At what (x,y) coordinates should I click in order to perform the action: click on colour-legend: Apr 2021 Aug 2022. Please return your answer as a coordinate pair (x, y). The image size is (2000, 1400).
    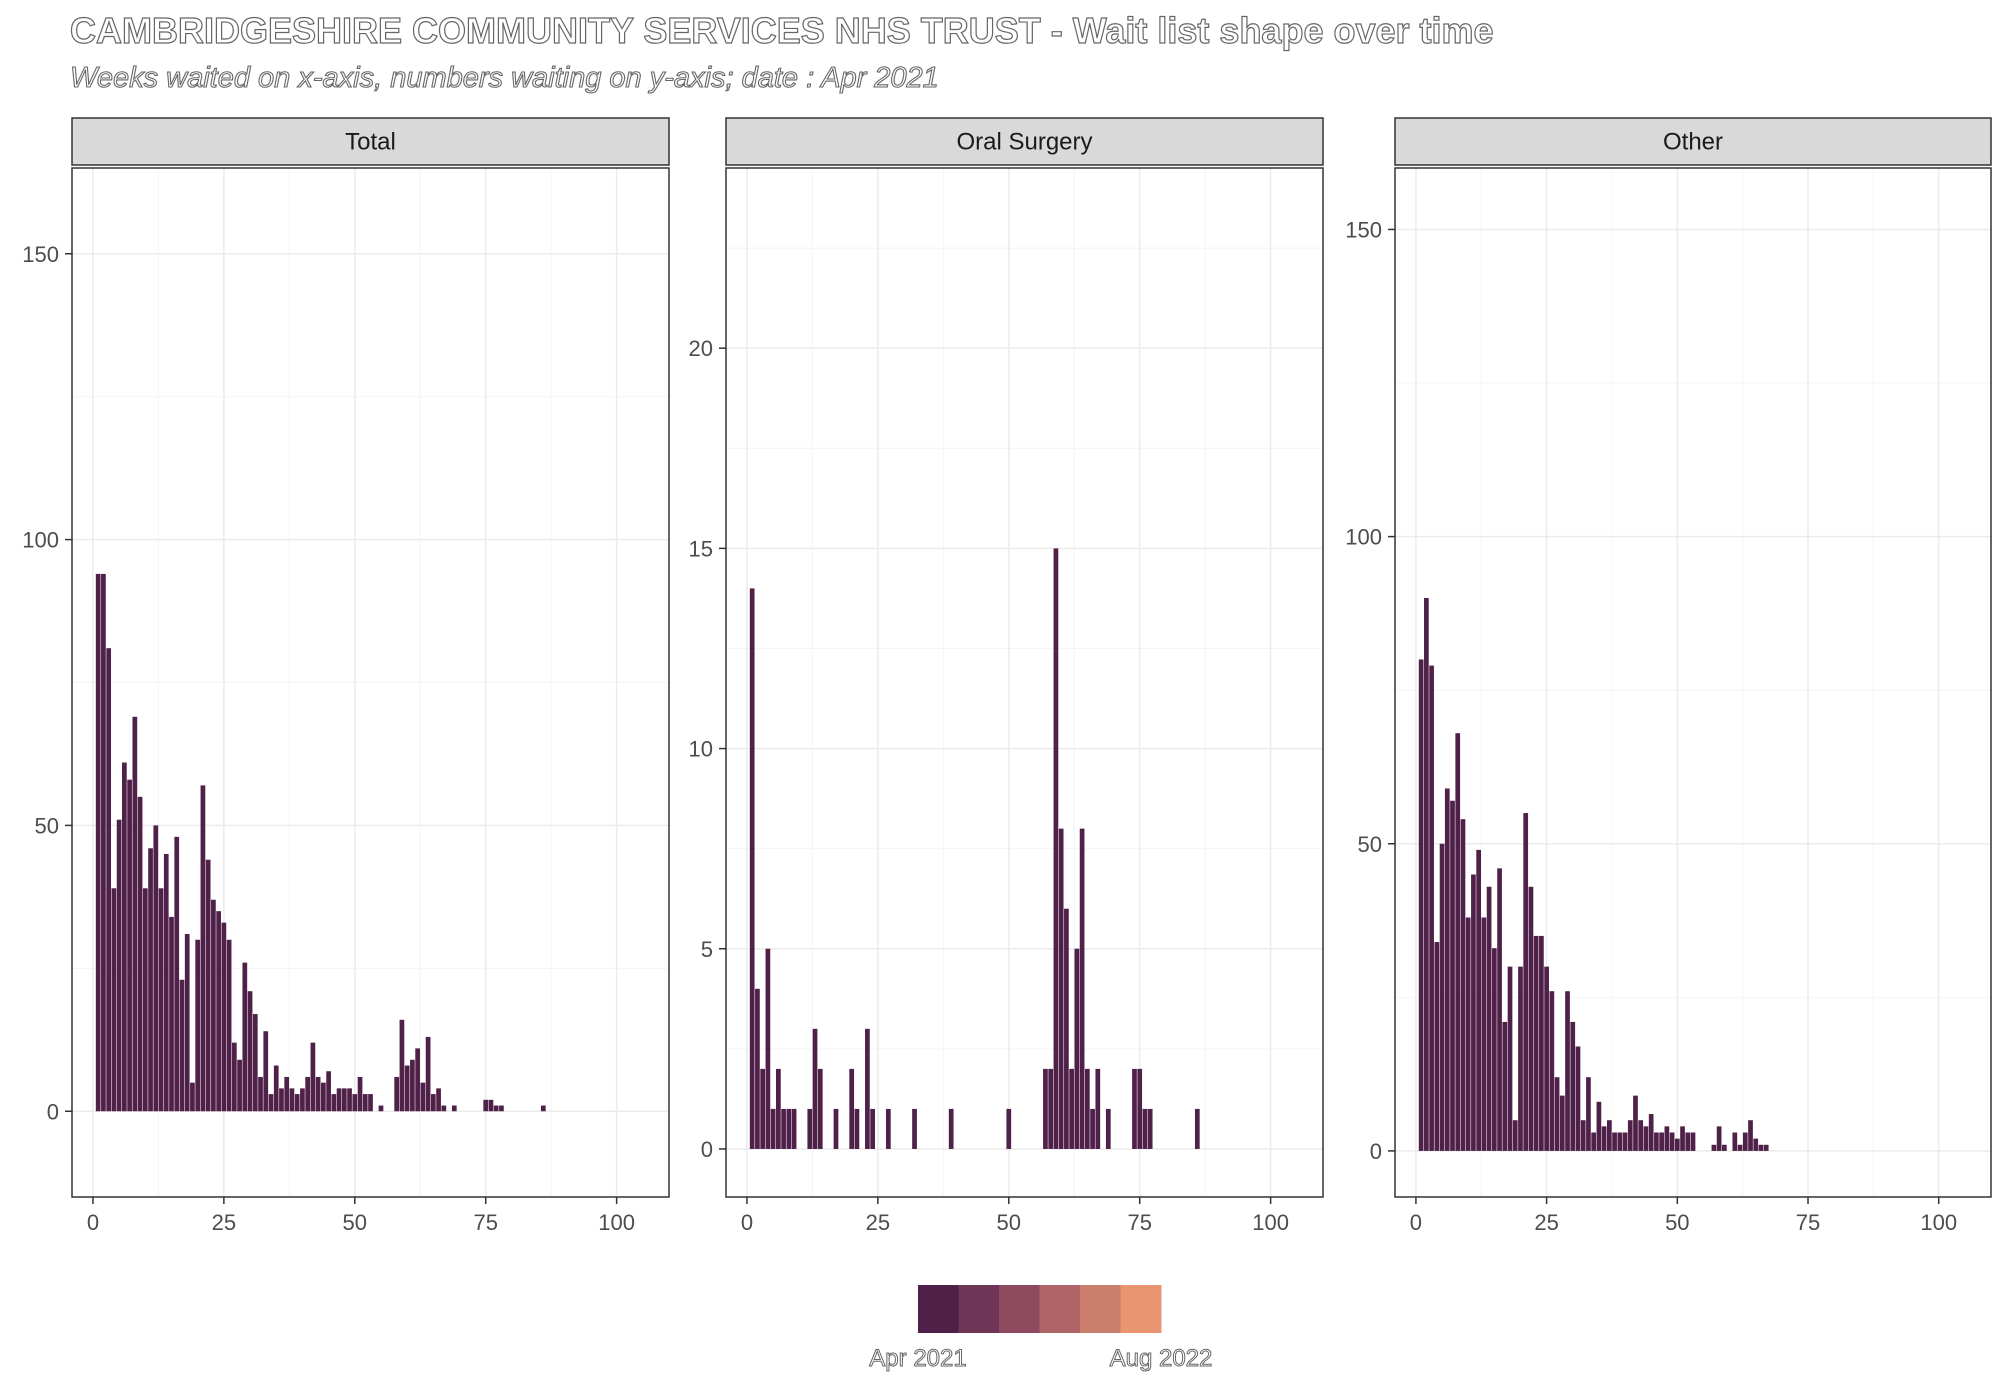
    Looking at the image, I should click on (1041, 1329).